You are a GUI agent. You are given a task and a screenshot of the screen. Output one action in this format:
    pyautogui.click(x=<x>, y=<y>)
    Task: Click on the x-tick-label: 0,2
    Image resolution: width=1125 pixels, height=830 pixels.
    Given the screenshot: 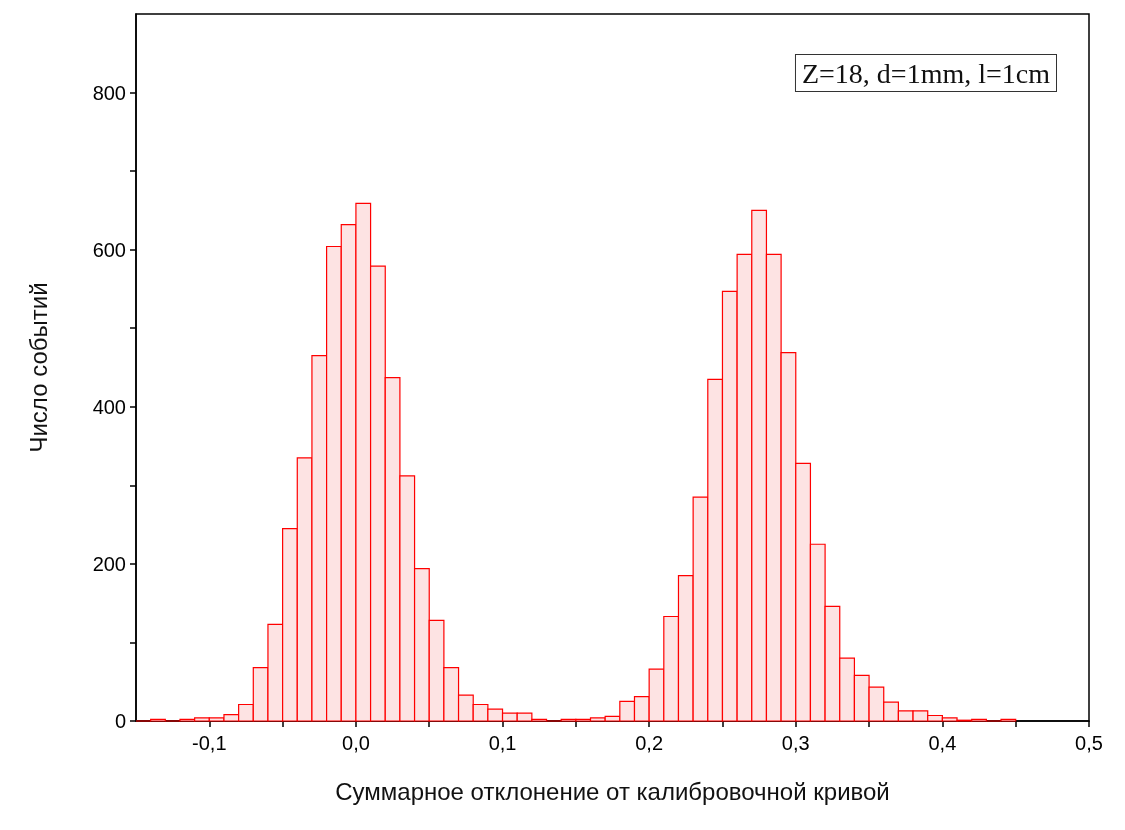 What is the action you would take?
    pyautogui.click(x=649, y=743)
    